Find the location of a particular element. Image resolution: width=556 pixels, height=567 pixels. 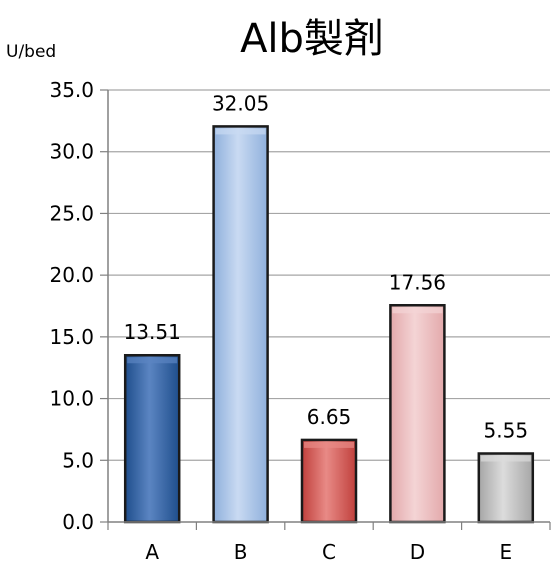

bar-E is located at coordinates (506, 488).